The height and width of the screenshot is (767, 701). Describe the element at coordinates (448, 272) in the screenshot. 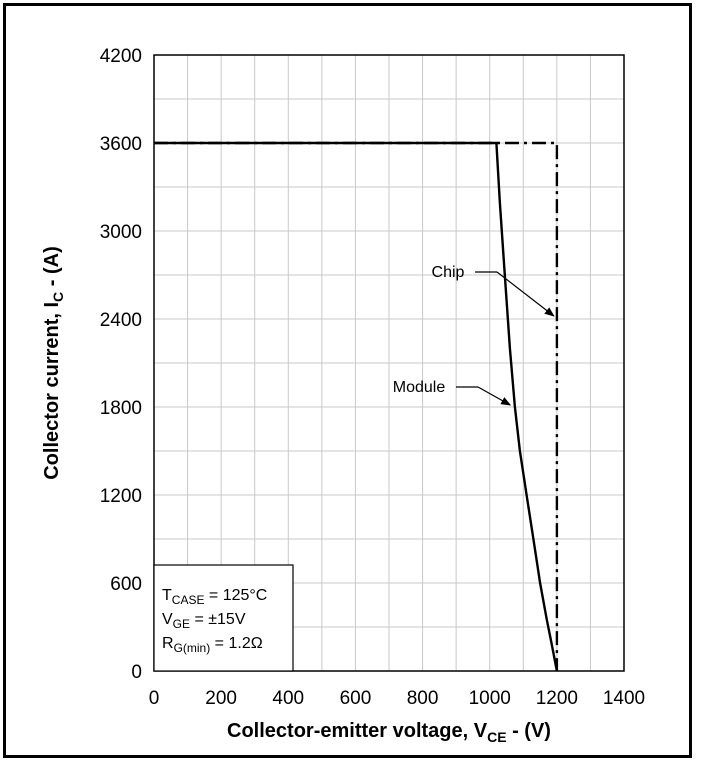

I see `annotation-chip: Chip` at that location.